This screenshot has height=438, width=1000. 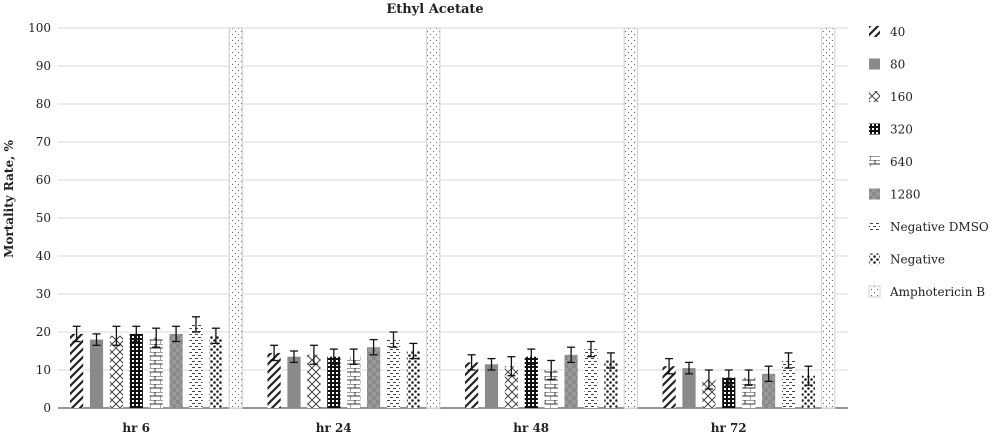 I want to click on legend-label: 320, so click(x=901, y=130).